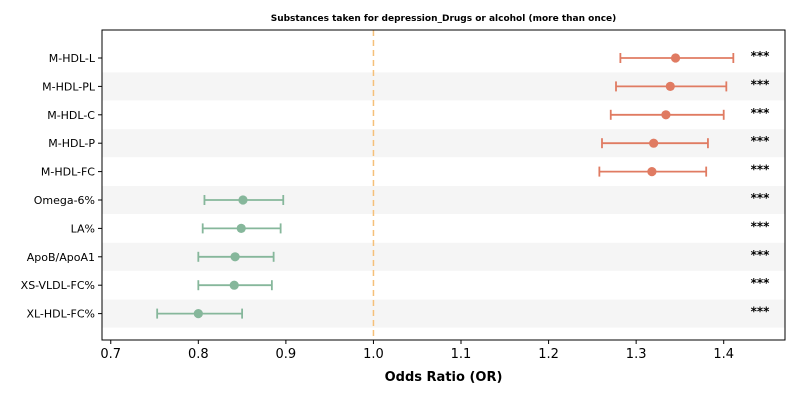  What do you see at coordinates (69, 86) in the screenshot?
I see `y-tick-label: M-HDL-PL` at bounding box center [69, 86].